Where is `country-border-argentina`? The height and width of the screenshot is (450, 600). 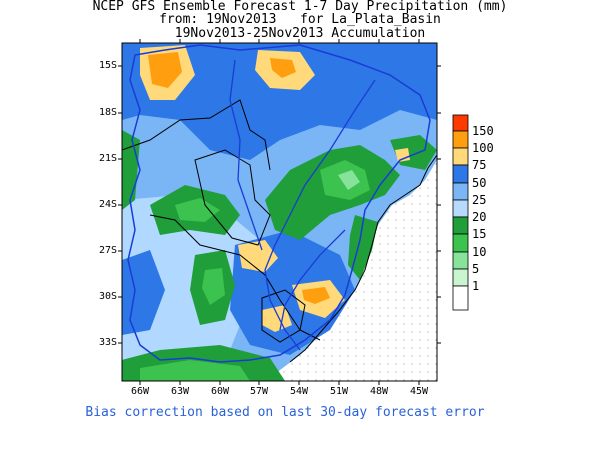 country-border-argentina is located at coordinates (235, 277).